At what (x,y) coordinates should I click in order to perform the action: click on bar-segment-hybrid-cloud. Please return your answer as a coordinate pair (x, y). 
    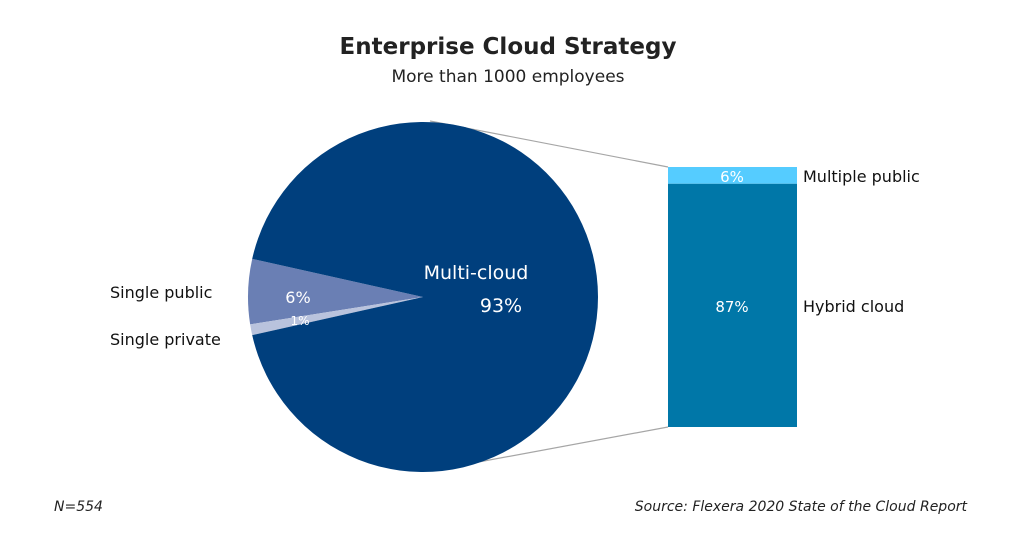
    Looking at the image, I should click on (732, 305).